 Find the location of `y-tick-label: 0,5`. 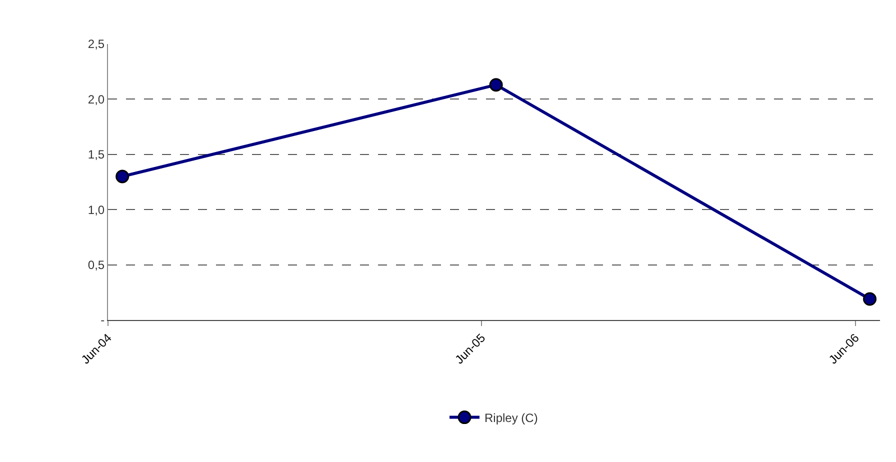

y-tick-label: 0,5 is located at coordinates (96, 265).